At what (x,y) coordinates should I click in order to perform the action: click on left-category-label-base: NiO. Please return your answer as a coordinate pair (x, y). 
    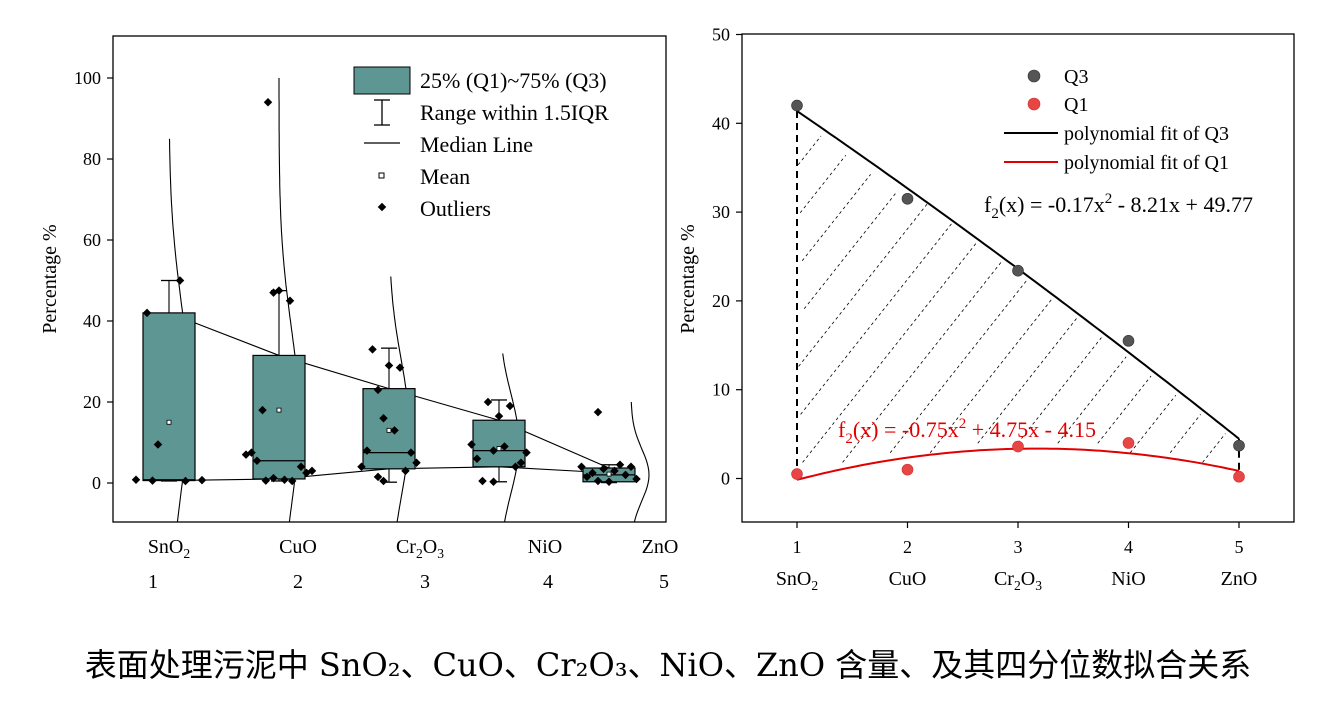
    Looking at the image, I should click on (545, 547).